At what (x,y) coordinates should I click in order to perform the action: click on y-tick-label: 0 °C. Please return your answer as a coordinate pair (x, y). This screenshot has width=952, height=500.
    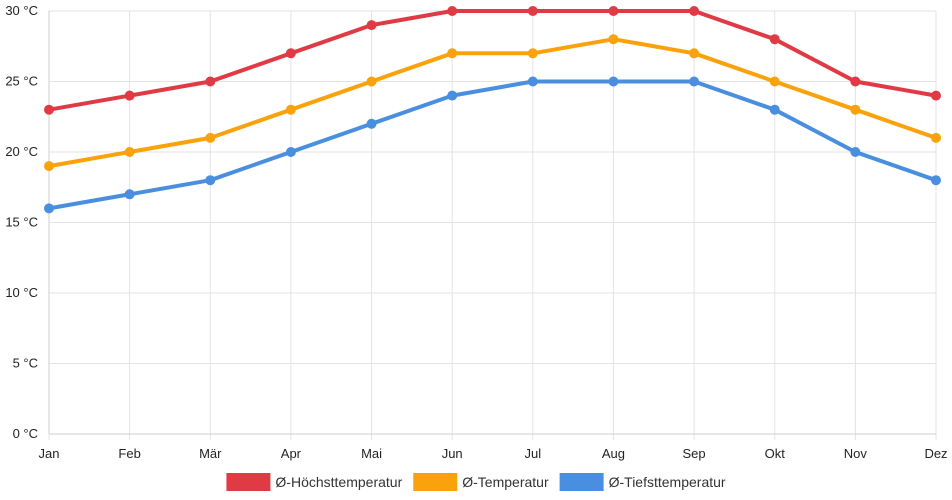
    Looking at the image, I should click on (25, 433).